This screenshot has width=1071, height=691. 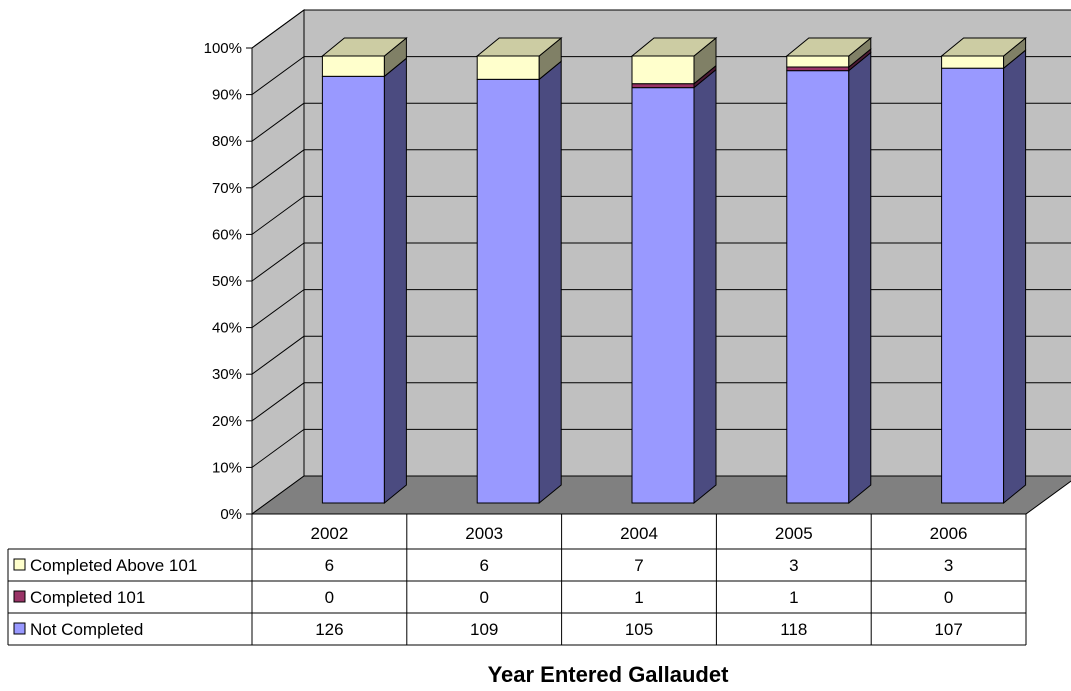 What do you see at coordinates (231, 514) in the screenshot?
I see `y-tick-label: 0%` at bounding box center [231, 514].